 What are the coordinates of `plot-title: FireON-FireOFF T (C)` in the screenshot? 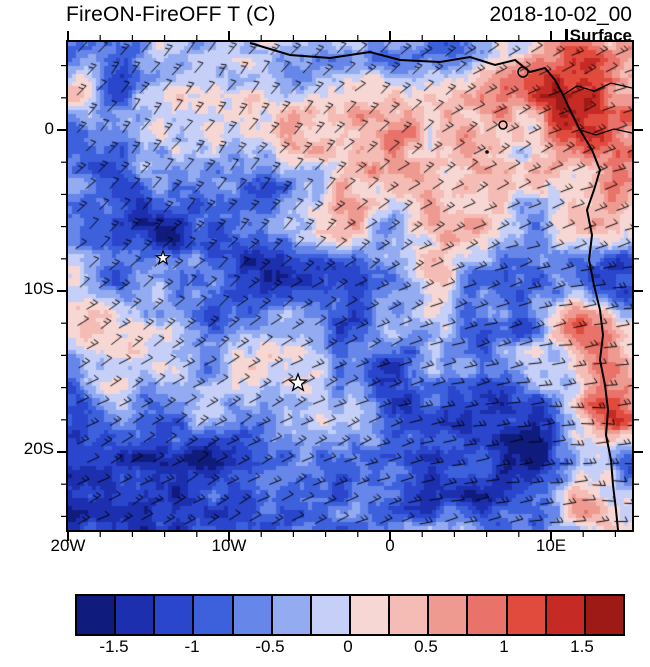 It's located at (171, 14).